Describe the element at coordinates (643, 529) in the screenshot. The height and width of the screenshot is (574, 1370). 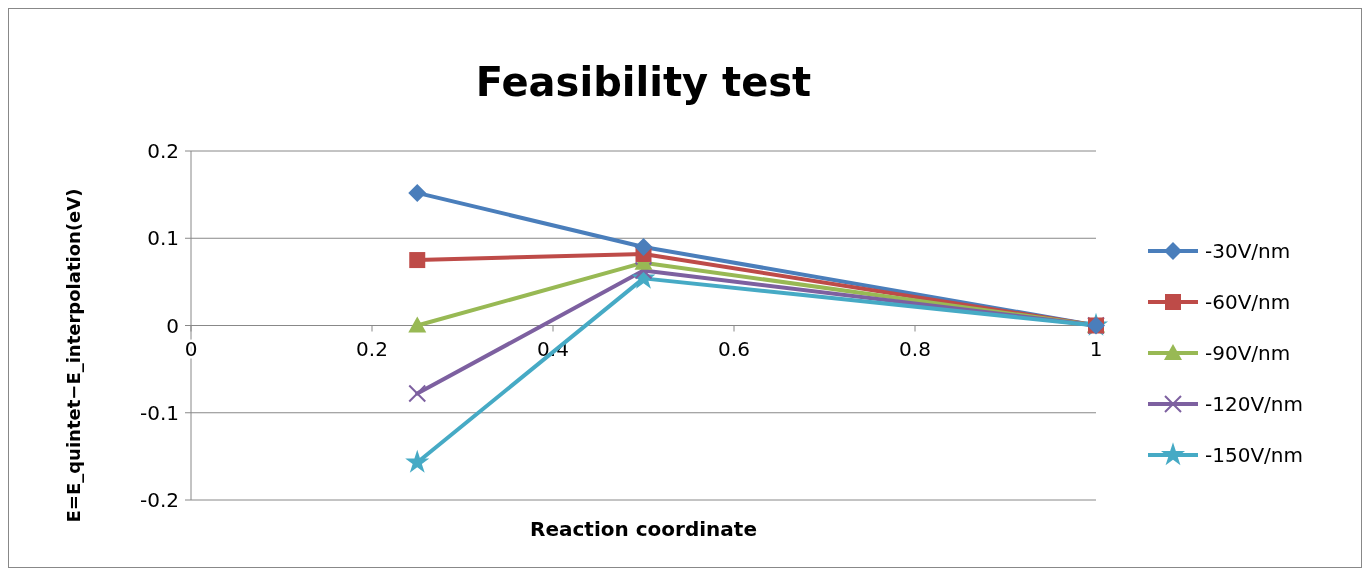
I see `x-axis-title: Reaction coordinate` at that location.